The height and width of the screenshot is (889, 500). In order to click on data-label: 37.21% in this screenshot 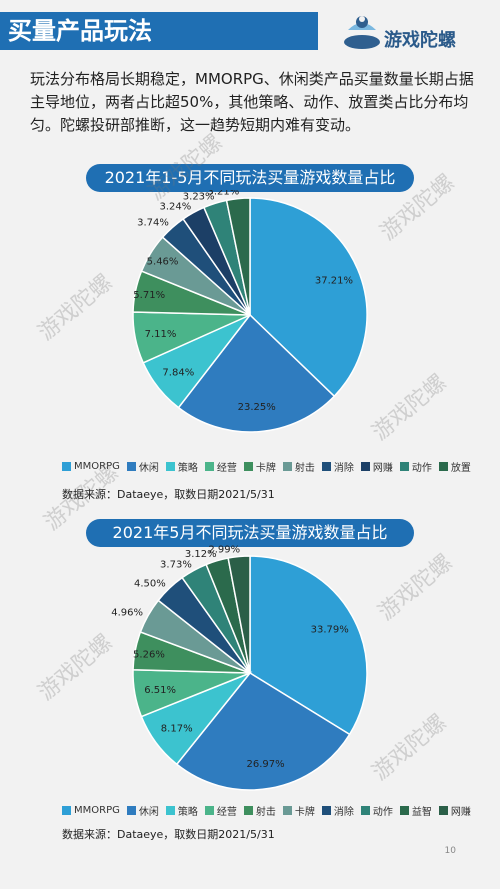, I will do `click(334, 280)`.